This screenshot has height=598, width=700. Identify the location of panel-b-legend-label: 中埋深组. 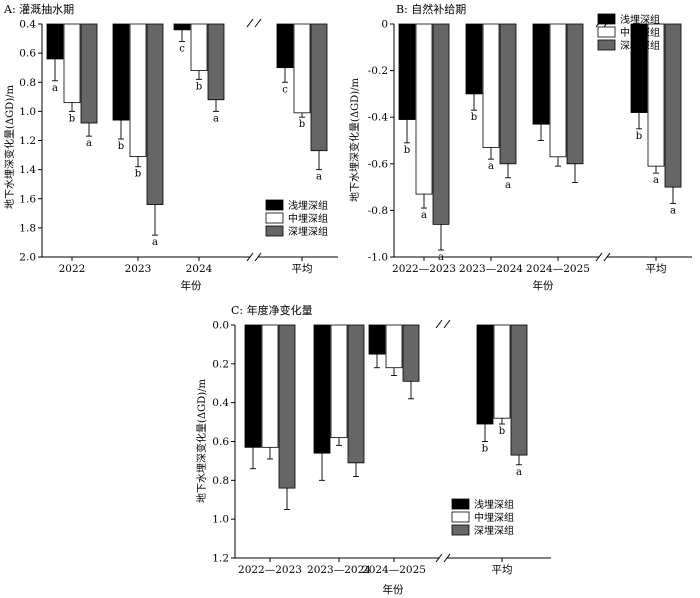
(640, 32).